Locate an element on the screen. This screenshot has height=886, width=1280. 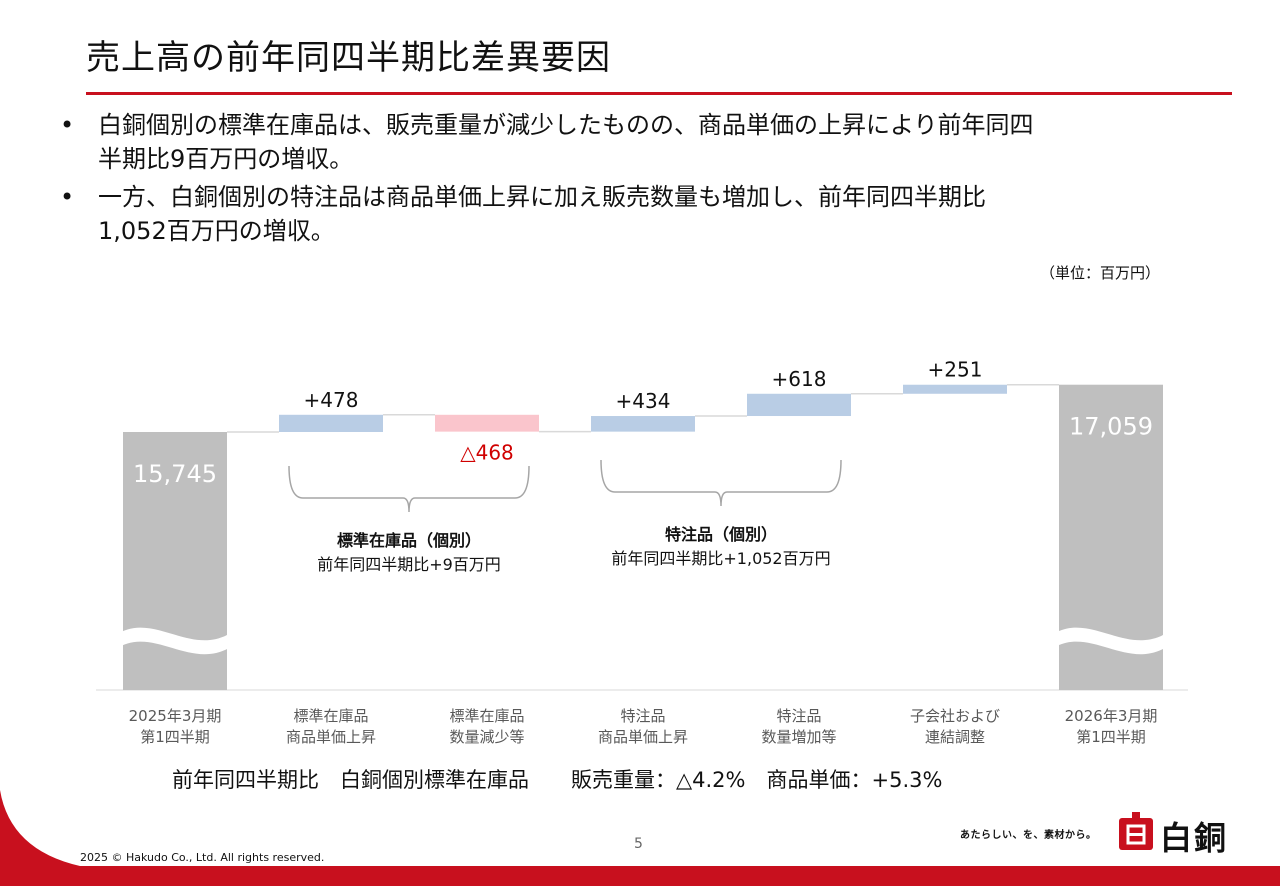
footnote: 前年同四半期比 白銅個別標準在庫品 販売重量：△4.2% 商品単価：+5.3% is located at coordinates (557, 780).